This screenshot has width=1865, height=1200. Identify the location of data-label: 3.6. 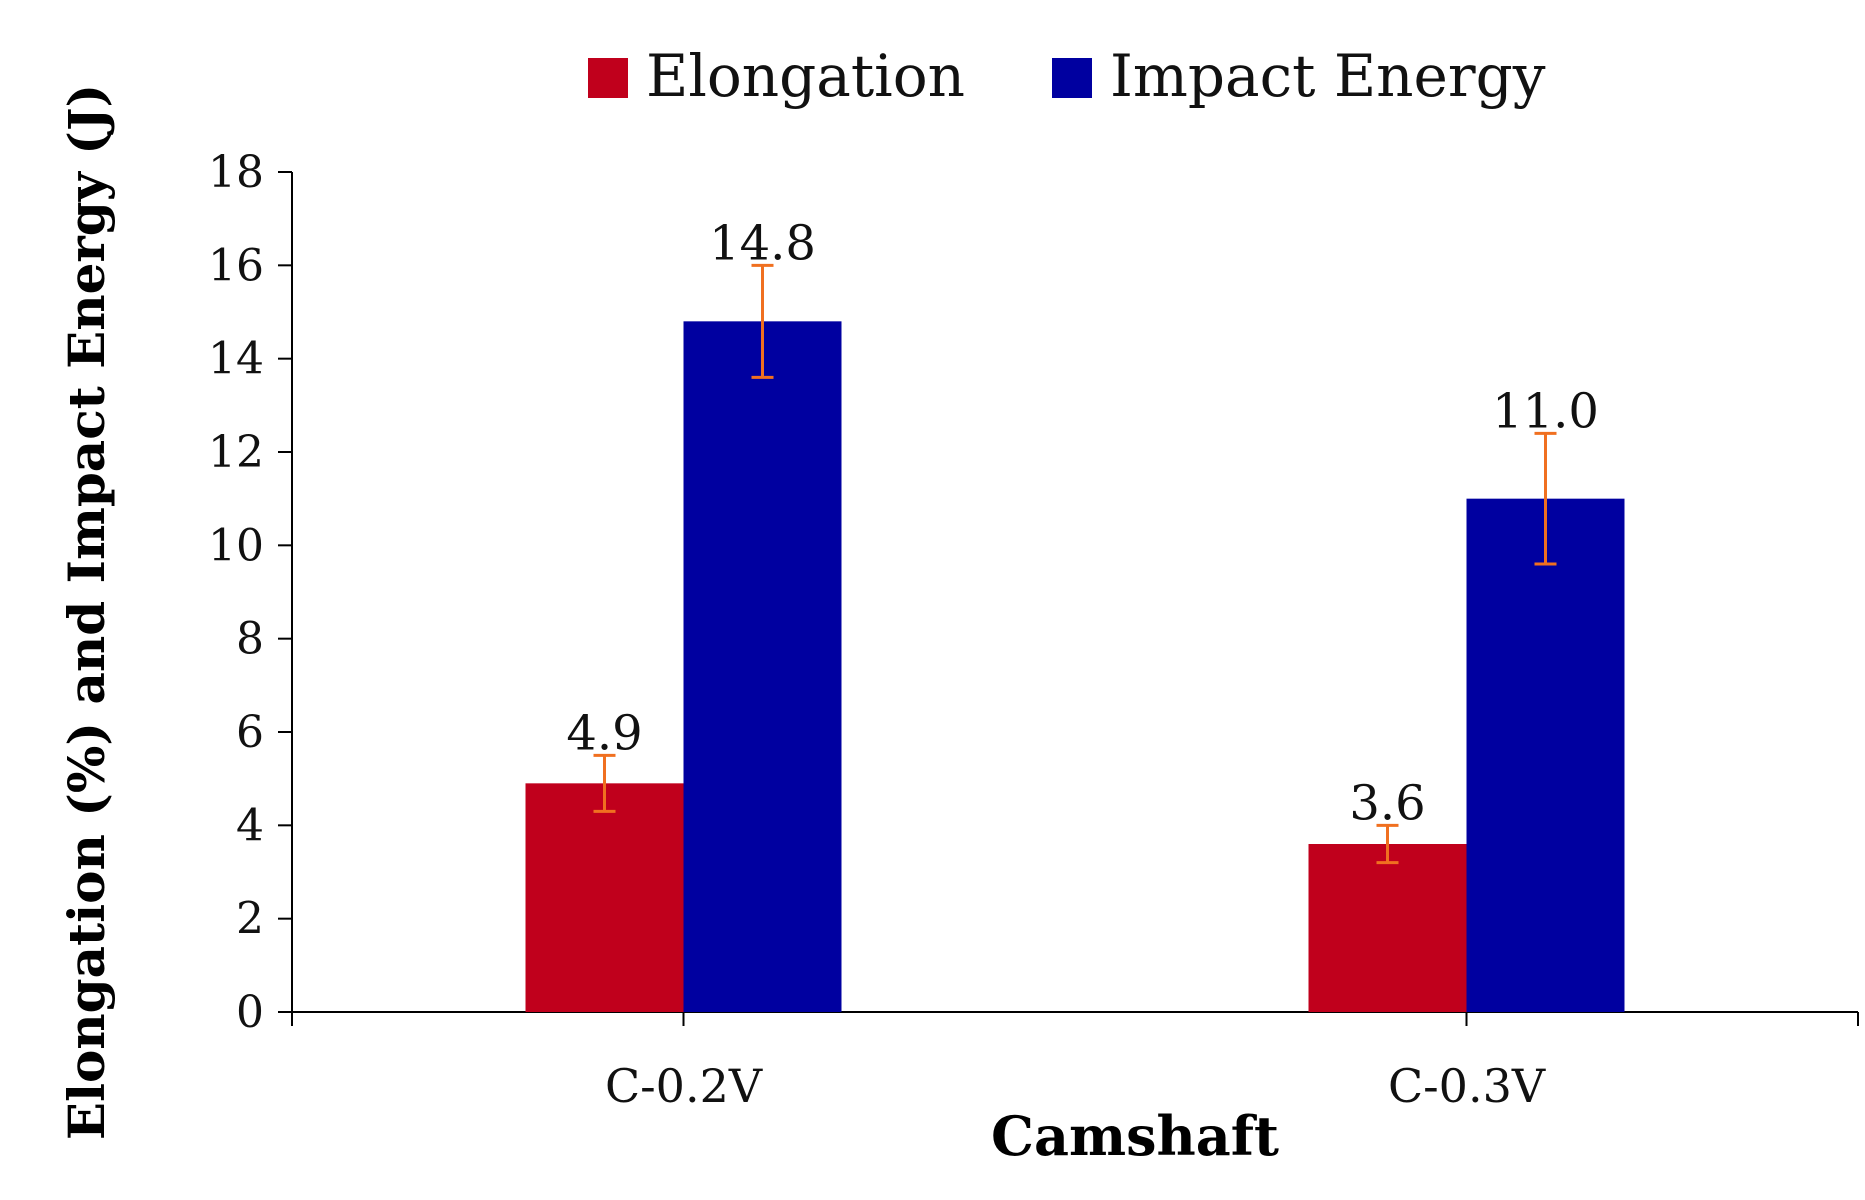
(1387, 803).